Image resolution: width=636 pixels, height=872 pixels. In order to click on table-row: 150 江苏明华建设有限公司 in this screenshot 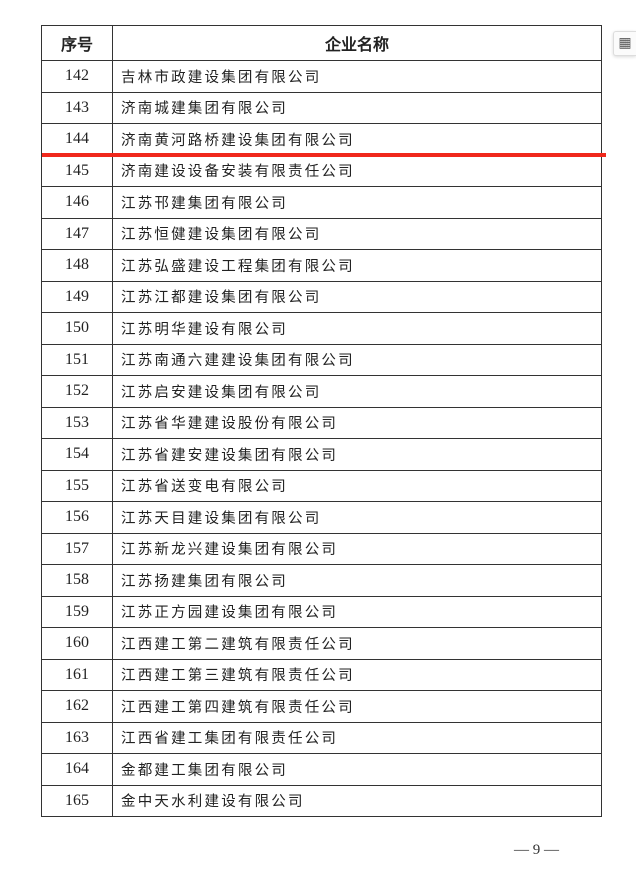, I will do `click(321, 328)`.